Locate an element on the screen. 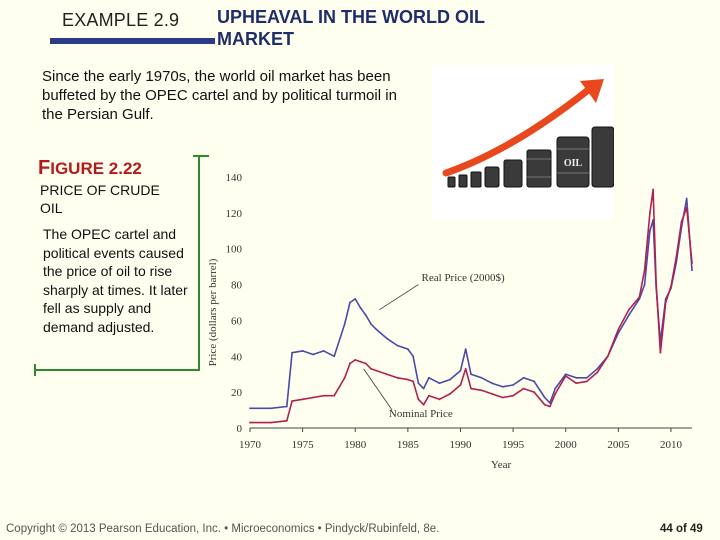 This screenshot has width=720, height=540. x-tick-label: 2000 is located at coordinates (566, 445).